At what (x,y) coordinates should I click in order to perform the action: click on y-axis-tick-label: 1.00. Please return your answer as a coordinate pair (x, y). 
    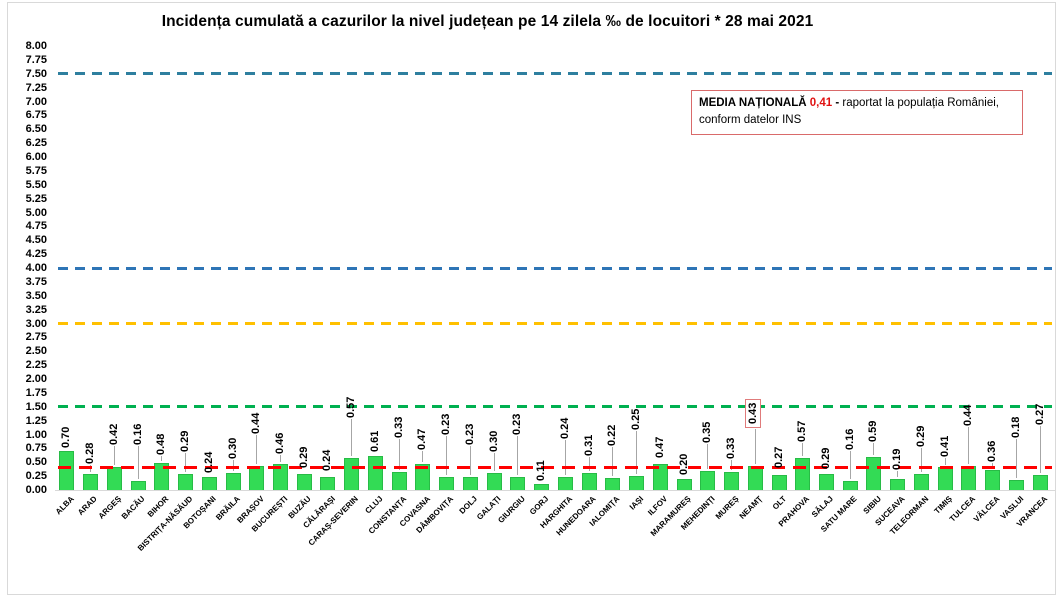
    Looking at the image, I should click on (36, 434).